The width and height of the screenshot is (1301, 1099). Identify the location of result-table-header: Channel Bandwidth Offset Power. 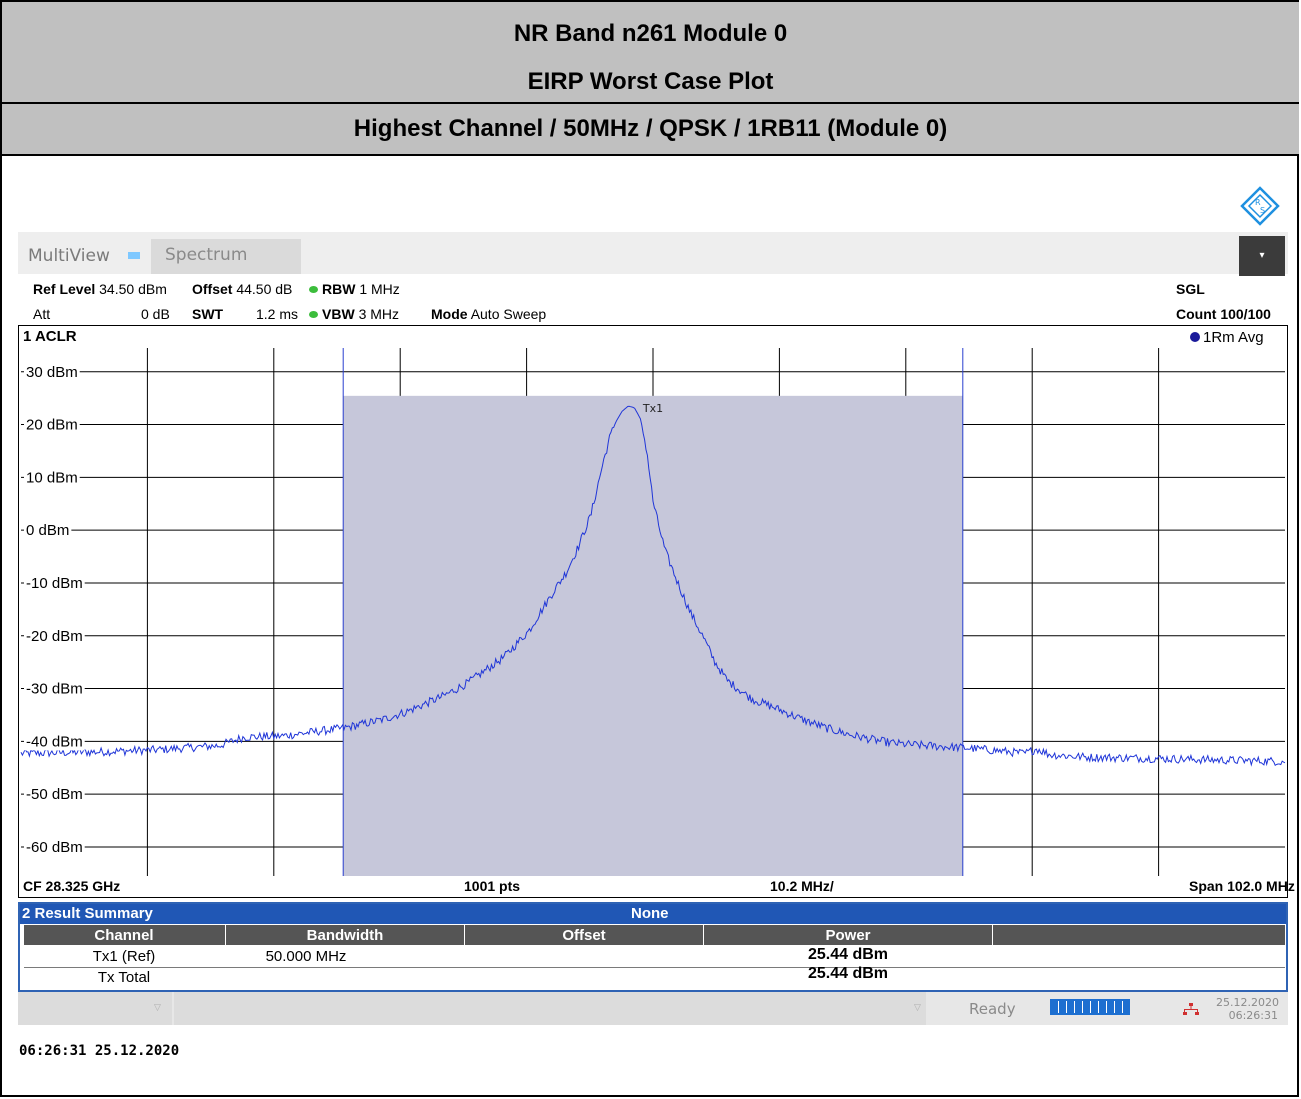
(654, 935).